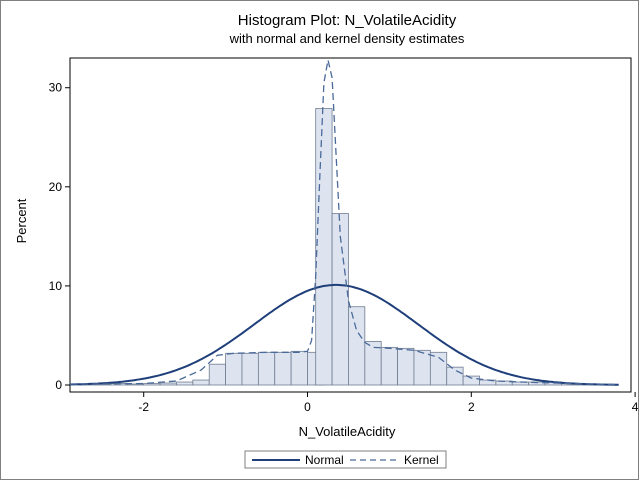 The height and width of the screenshot is (481, 640). Describe the element at coordinates (347, 20) in the screenshot. I see `chart-title: Histogram Plot: N_VolatileAcidity` at that location.